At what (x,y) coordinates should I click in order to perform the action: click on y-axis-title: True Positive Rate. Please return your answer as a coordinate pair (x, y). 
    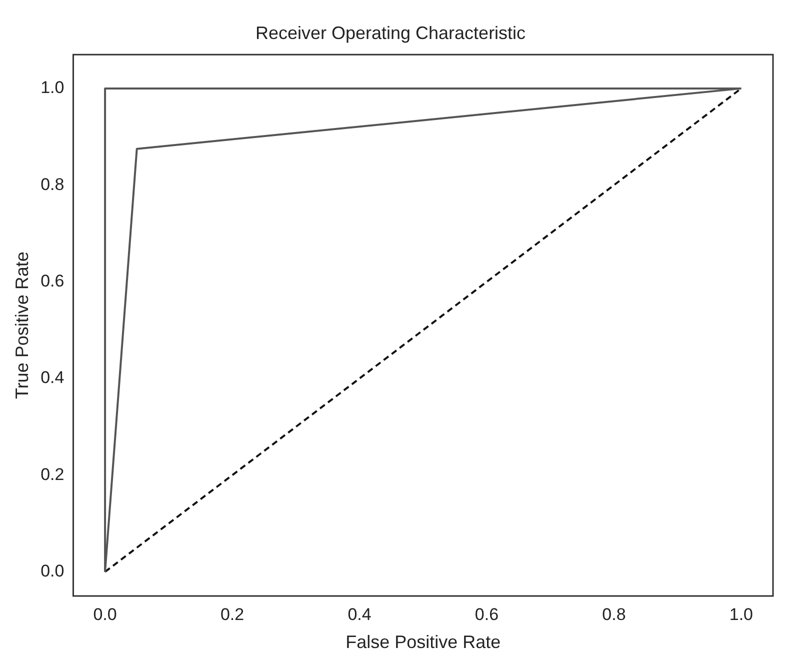
    Looking at the image, I should click on (22, 326).